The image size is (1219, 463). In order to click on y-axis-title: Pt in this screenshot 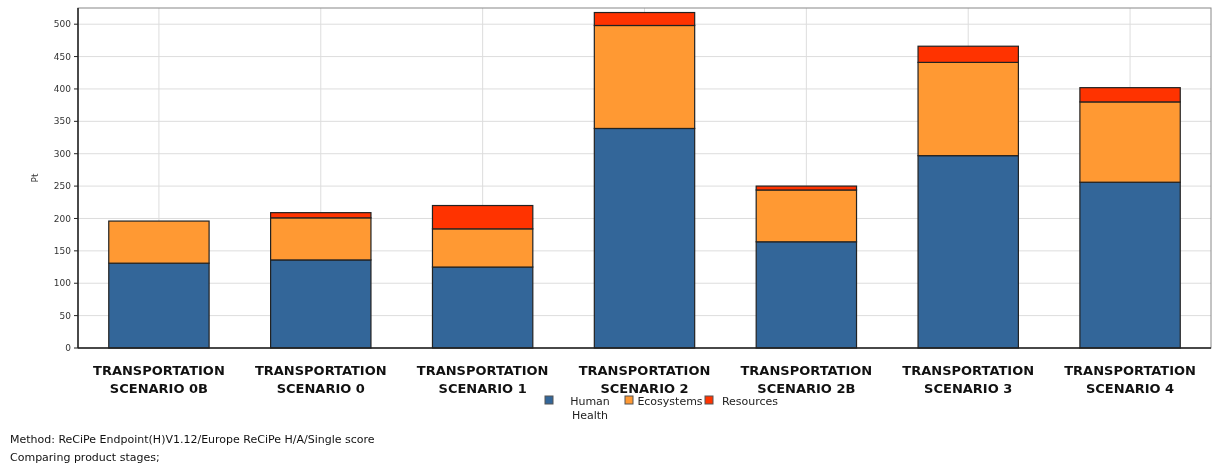, I will do `click(35, 178)`.